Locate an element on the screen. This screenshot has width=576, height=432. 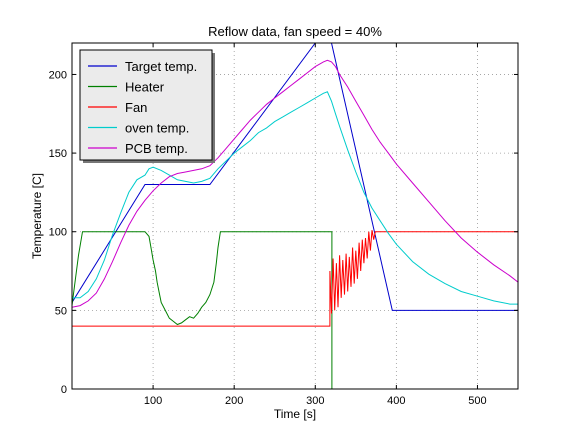
x-tick-label: 200 is located at coordinates (234, 401).